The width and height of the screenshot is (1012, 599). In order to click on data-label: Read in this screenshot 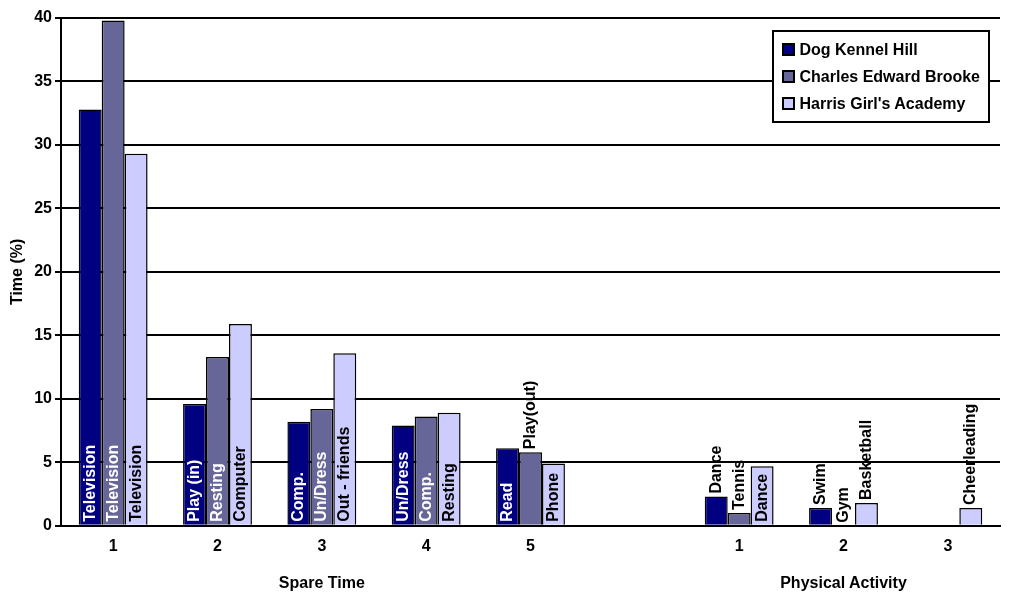, I will do `click(506, 502)`.